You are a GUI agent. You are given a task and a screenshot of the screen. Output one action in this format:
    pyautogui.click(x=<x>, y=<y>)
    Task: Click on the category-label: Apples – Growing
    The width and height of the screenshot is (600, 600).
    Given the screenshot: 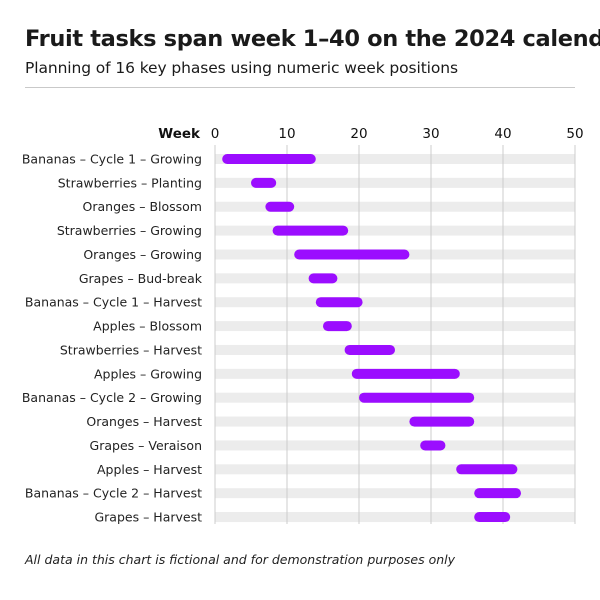 What is the action you would take?
    pyautogui.click(x=148, y=373)
    